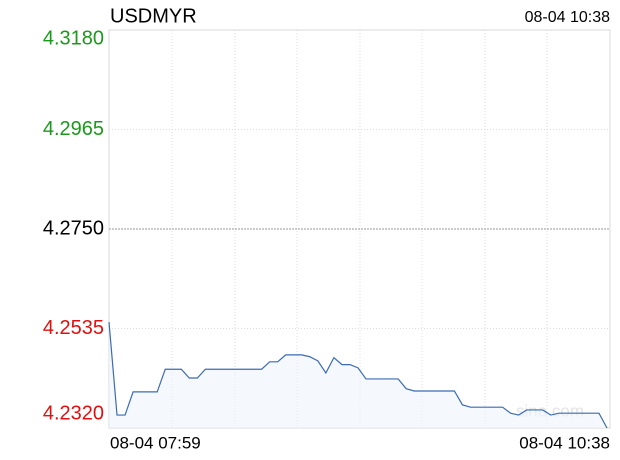 The height and width of the screenshot is (460, 620). What do you see at coordinates (73, 129) in the screenshot?
I see `y-tick-label: 4.2965` at bounding box center [73, 129].